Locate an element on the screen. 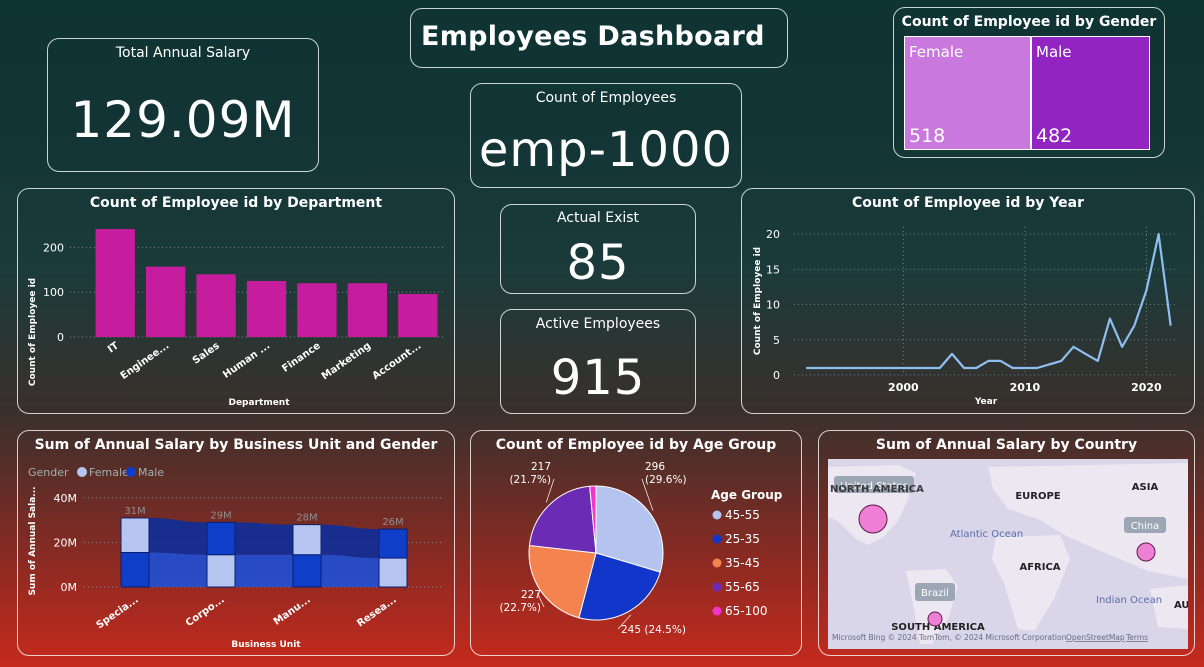 This screenshot has width=1204, height=667. legend-label-female: Female is located at coordinates (109, 472).